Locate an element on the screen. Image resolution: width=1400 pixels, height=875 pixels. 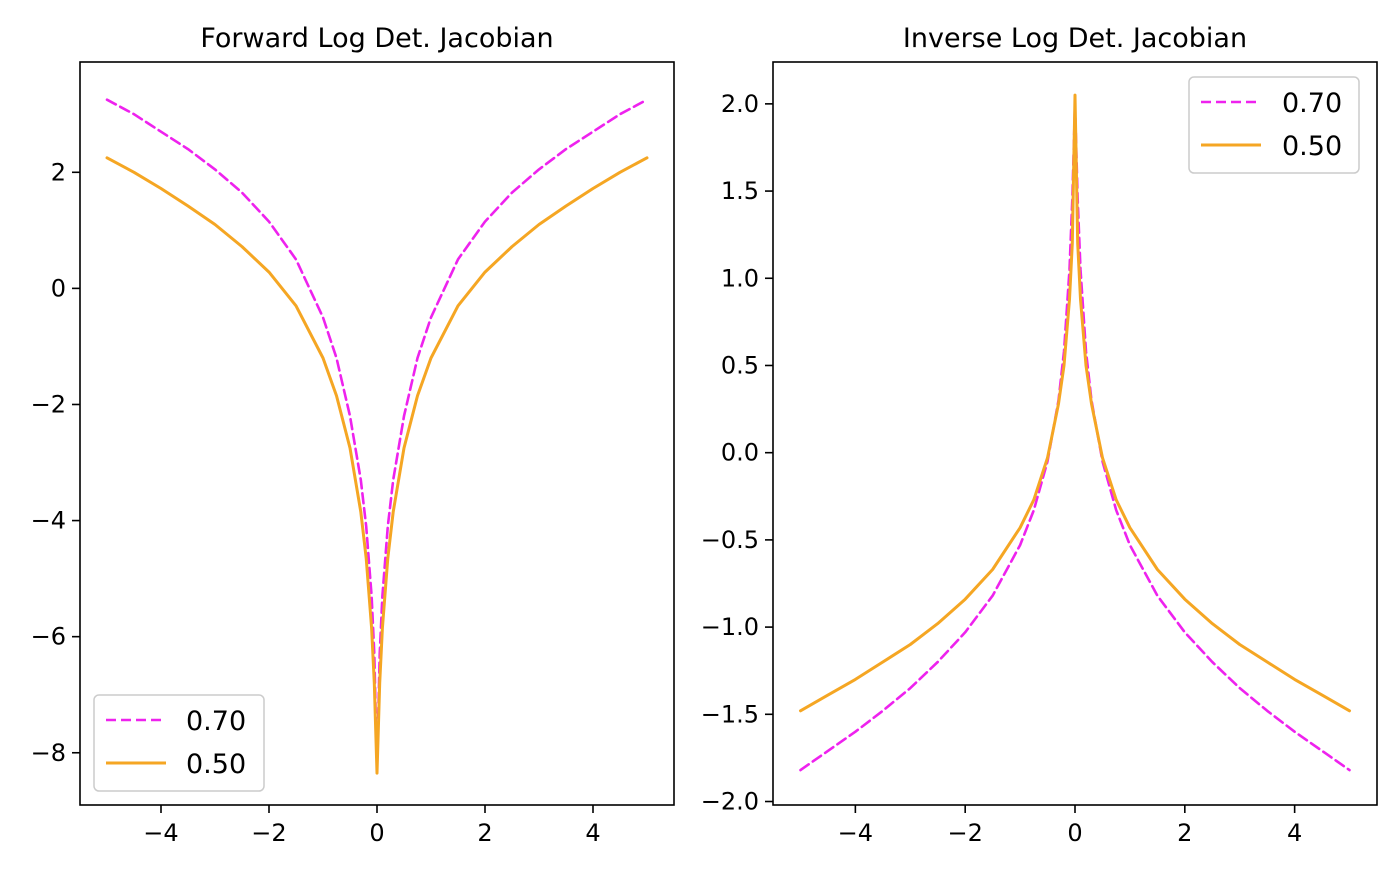
forward-x-tick-label: 4 is located at coordinates (592, 833).